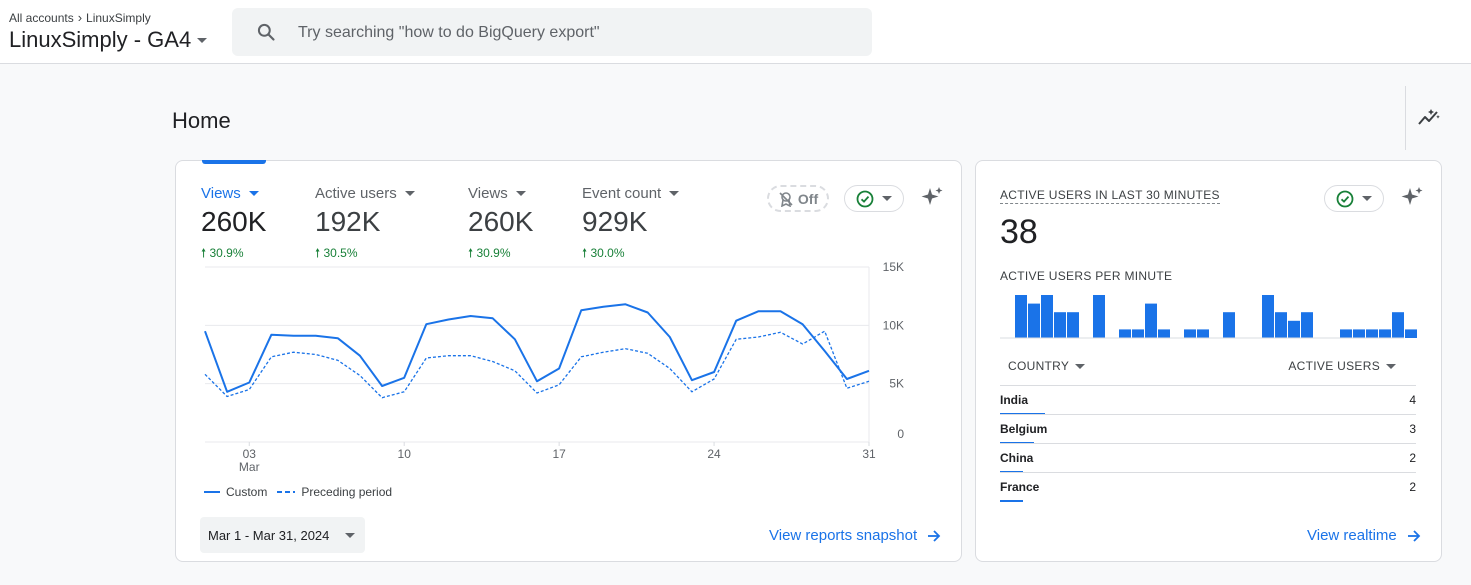 This screenshot has width=1471, height=585. What do you see at coordinates (1208, 458) in the screenshot?
I see `table-row: China 2` at bounding box center [1208, 458].